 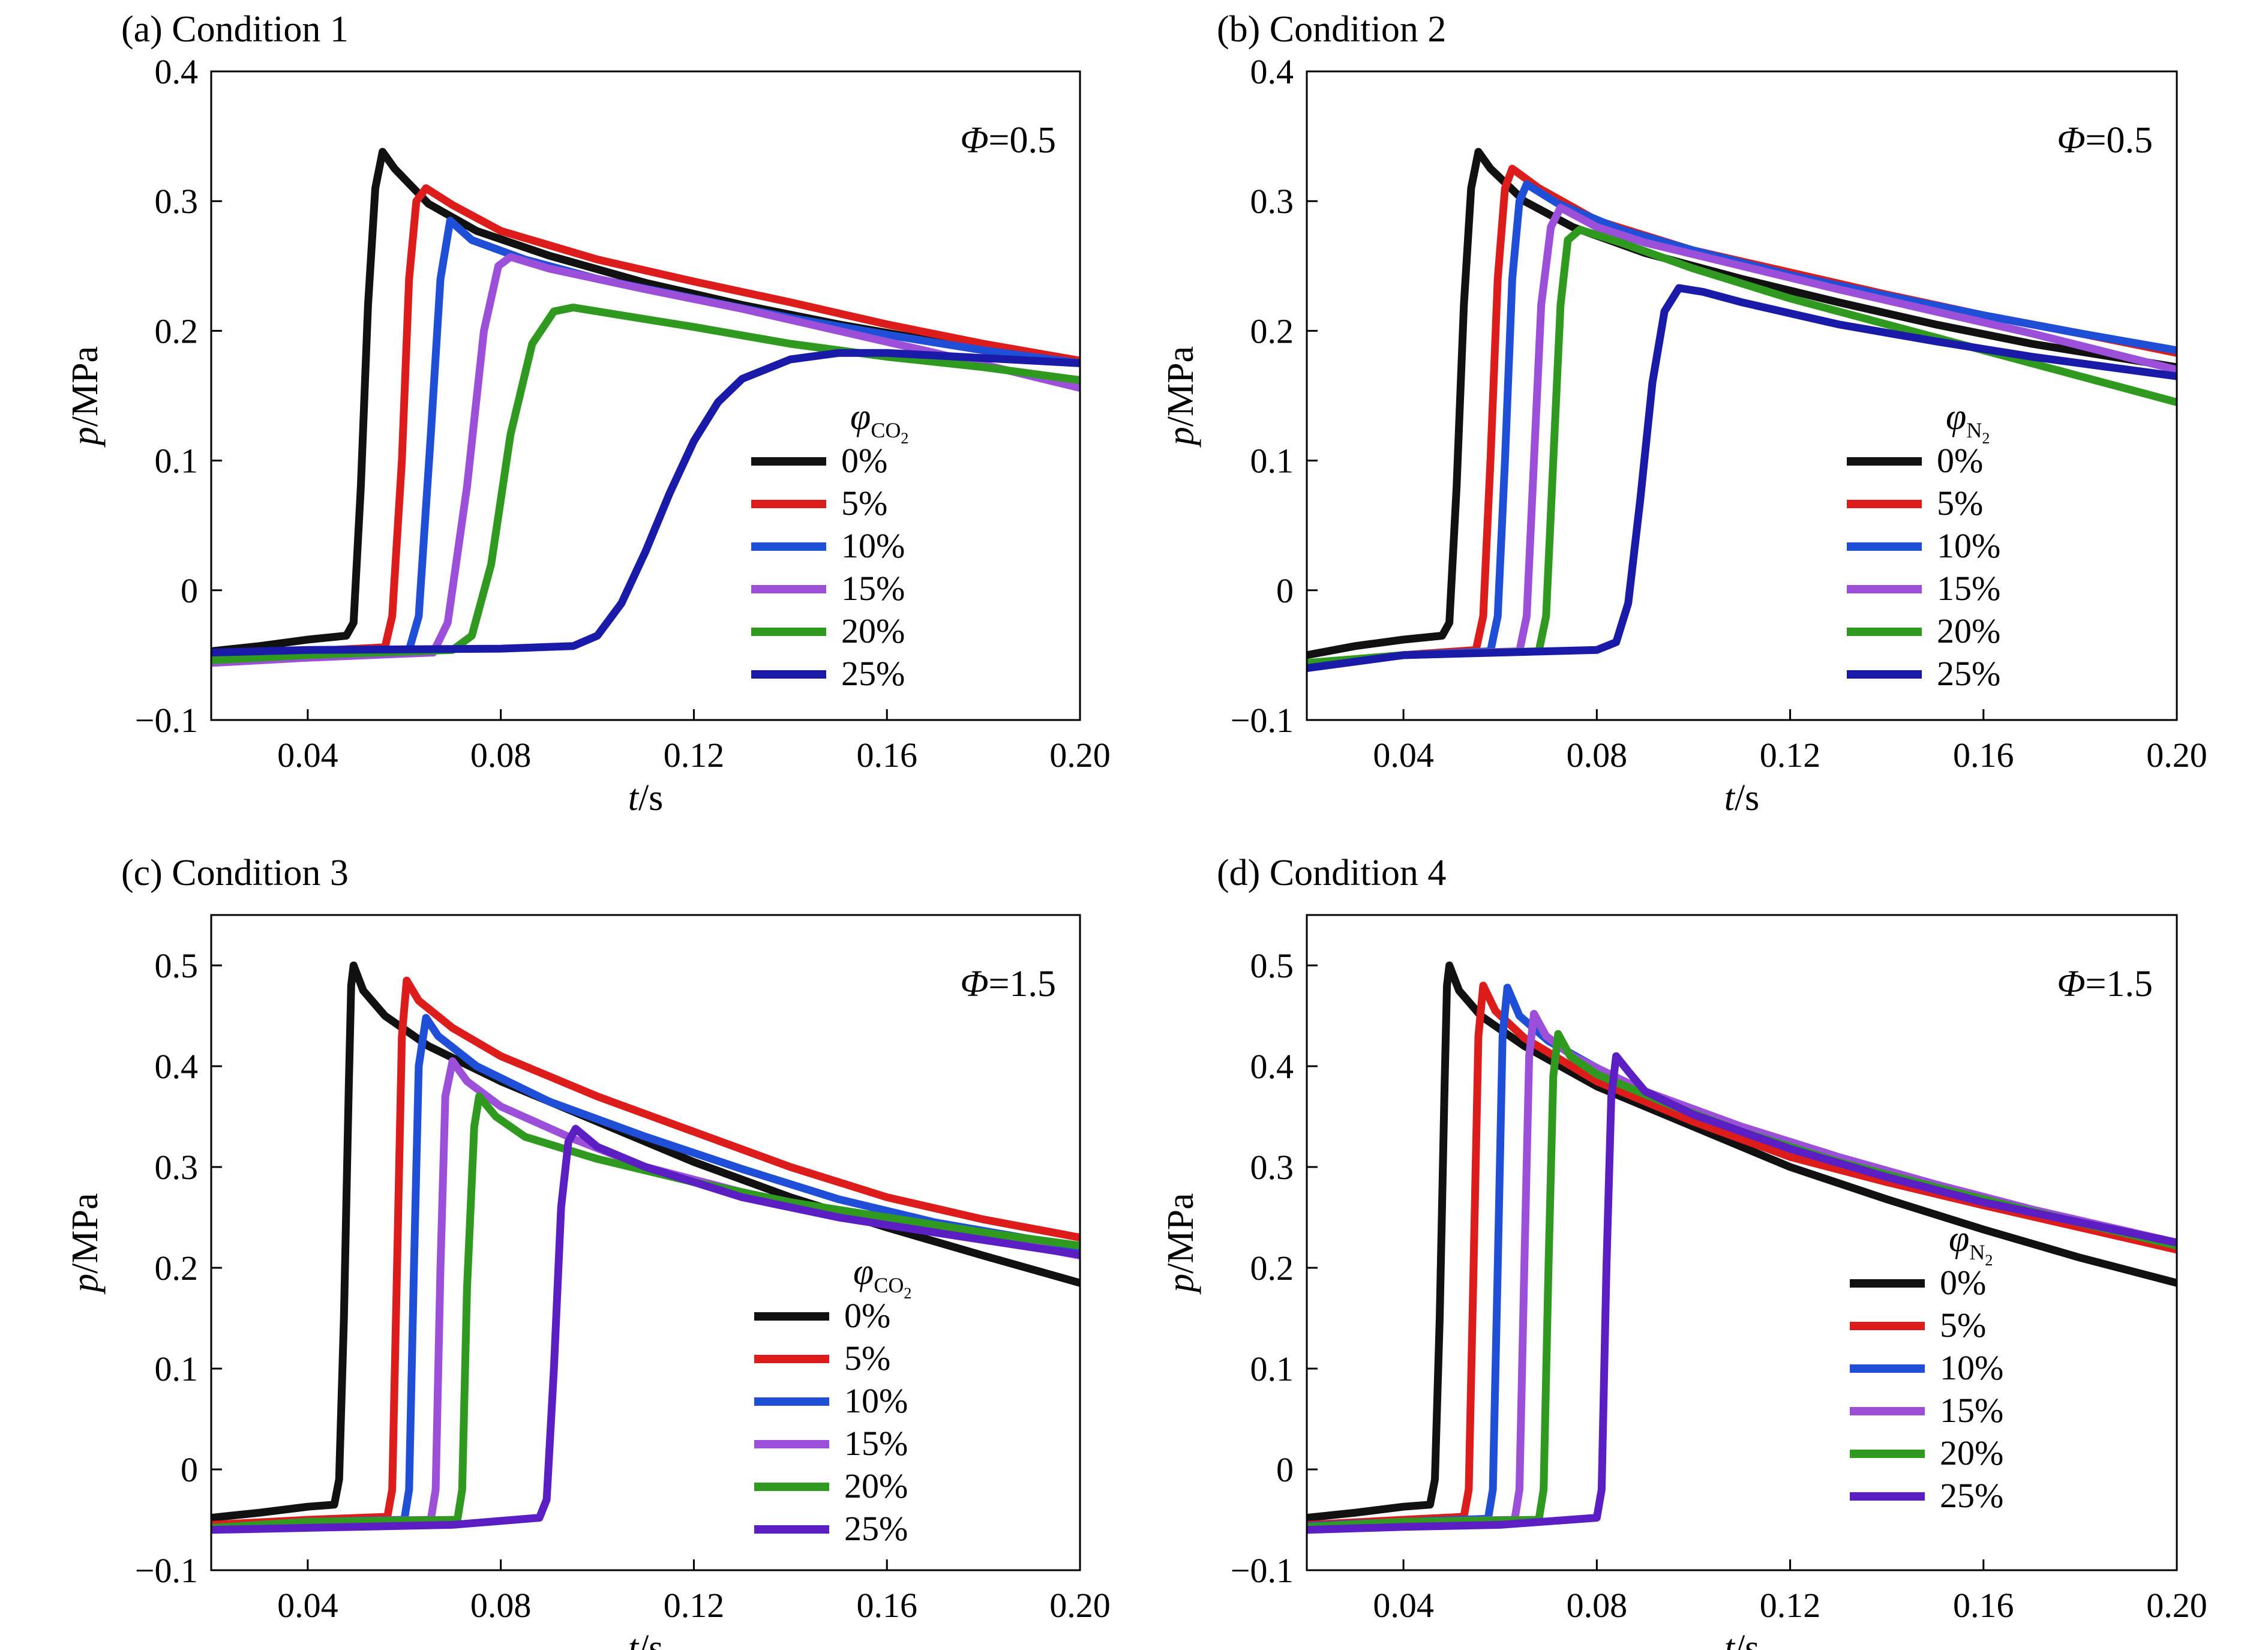 What do you see at coordinates (1332, 873) in the screenshot?
I see `panel-title: (d) Condition 4` at bounding box center [1332, 873].